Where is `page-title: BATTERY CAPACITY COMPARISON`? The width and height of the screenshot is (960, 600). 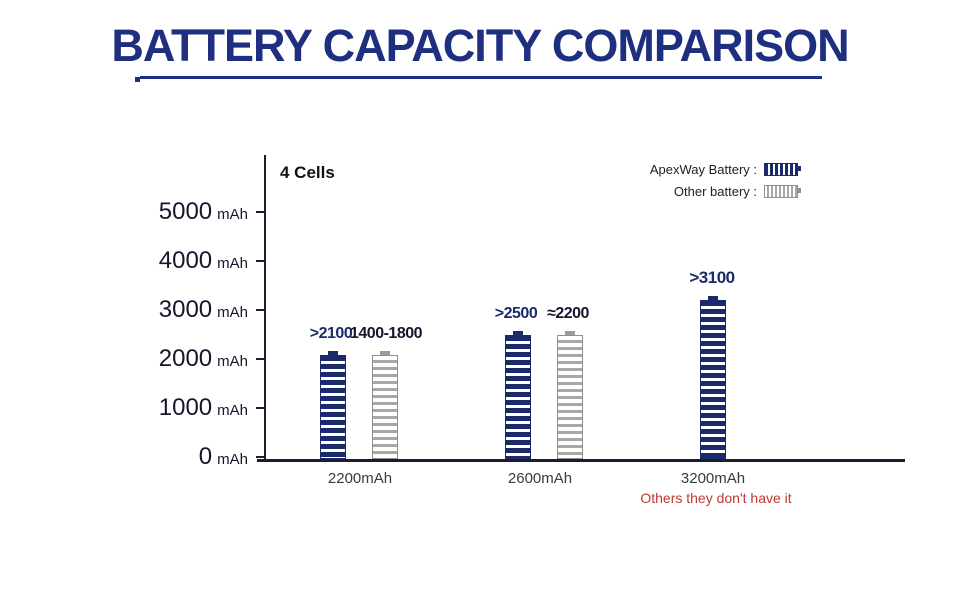 page-title: BATTERY CAPACITY COMPARISON is located at coordinates (480, 45).